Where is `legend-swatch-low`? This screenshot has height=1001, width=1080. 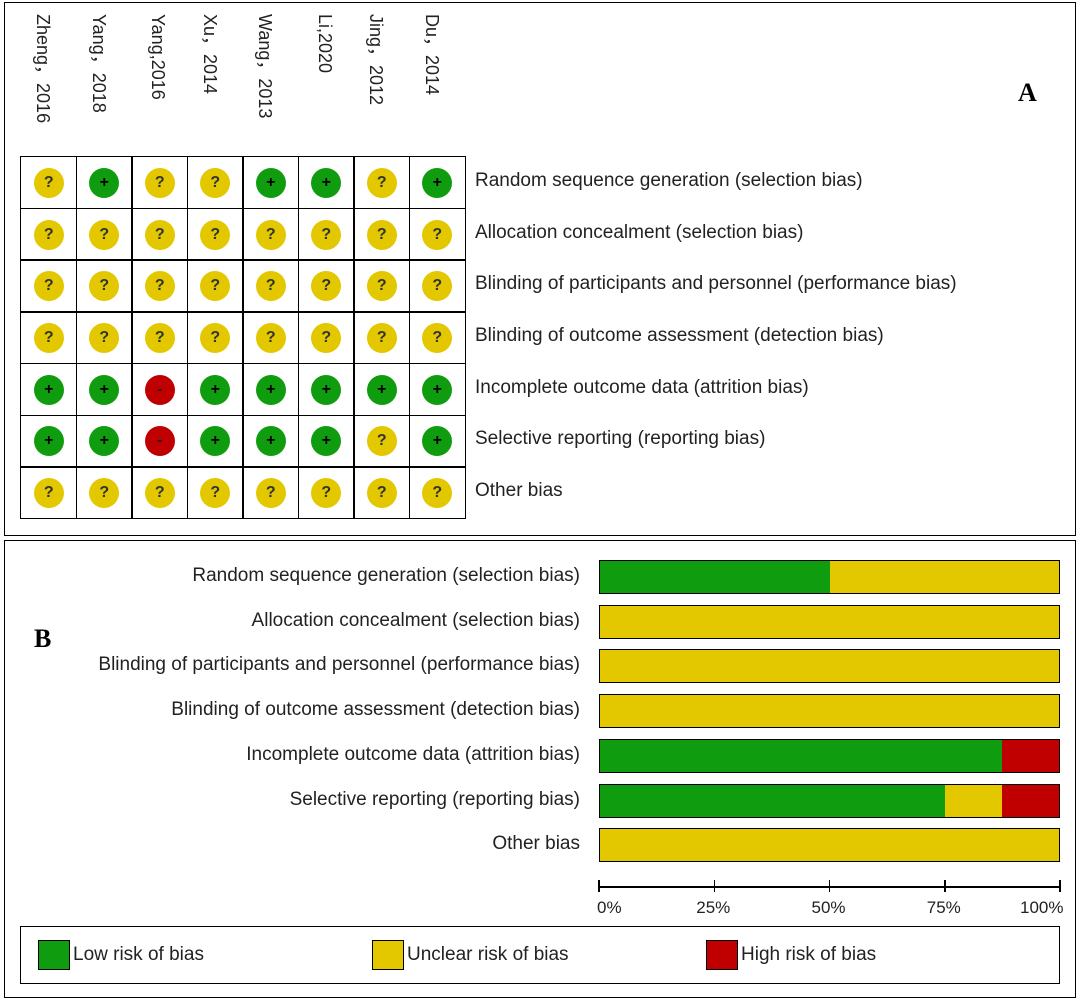
legend-swatch-low is located at coordinates (54, 955).